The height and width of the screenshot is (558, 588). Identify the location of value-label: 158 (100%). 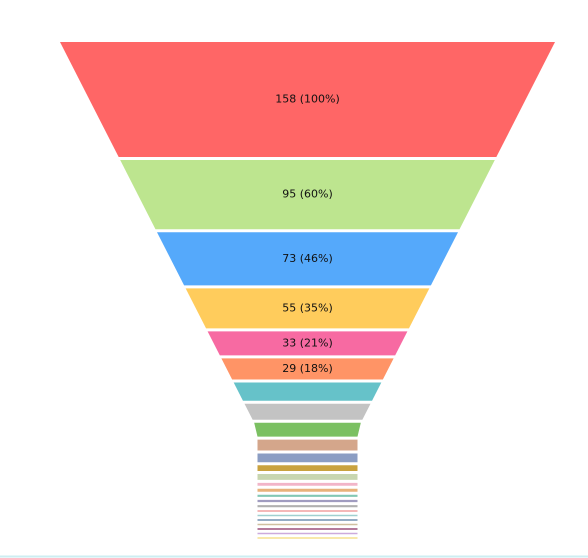
(307, 99).